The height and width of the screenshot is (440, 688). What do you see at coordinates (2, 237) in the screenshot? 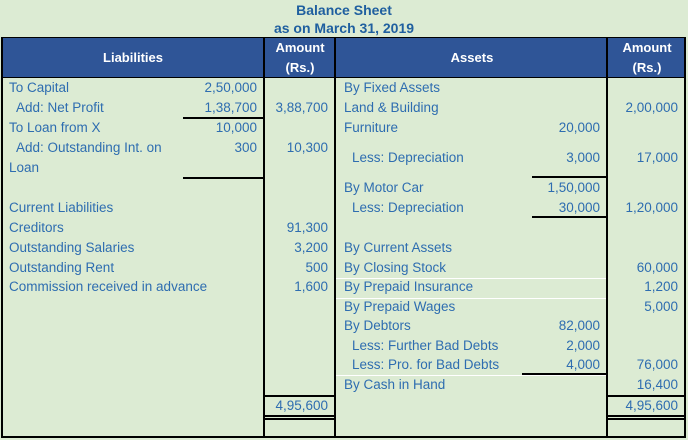
I see `border-left` at bounding box center [2, 237].